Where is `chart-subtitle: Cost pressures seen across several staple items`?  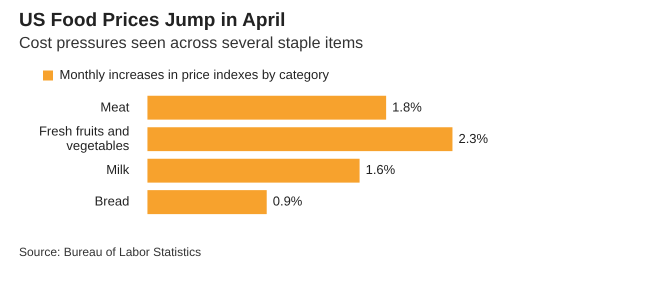
chart-subtitle: Cost pressures seen across several staple items is located at coordinates (191, 44).